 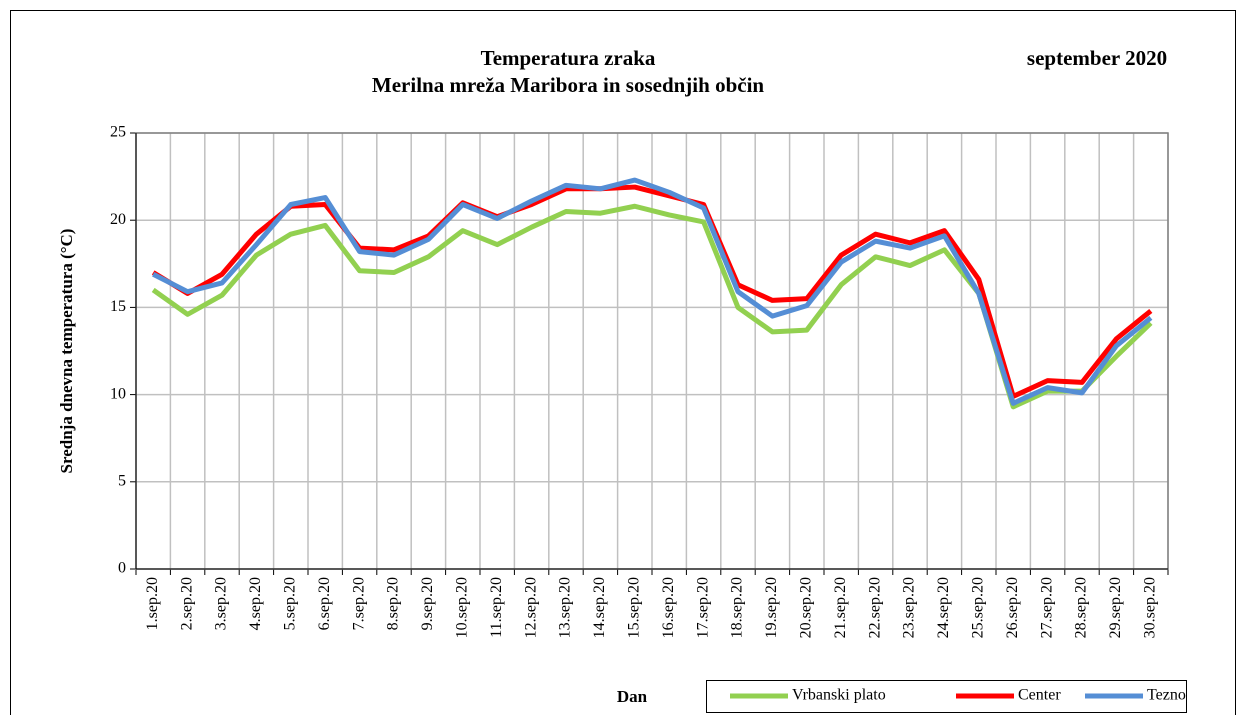 I want to click on x-tick-label: 24.sep.20, so click(x=943, y=607).